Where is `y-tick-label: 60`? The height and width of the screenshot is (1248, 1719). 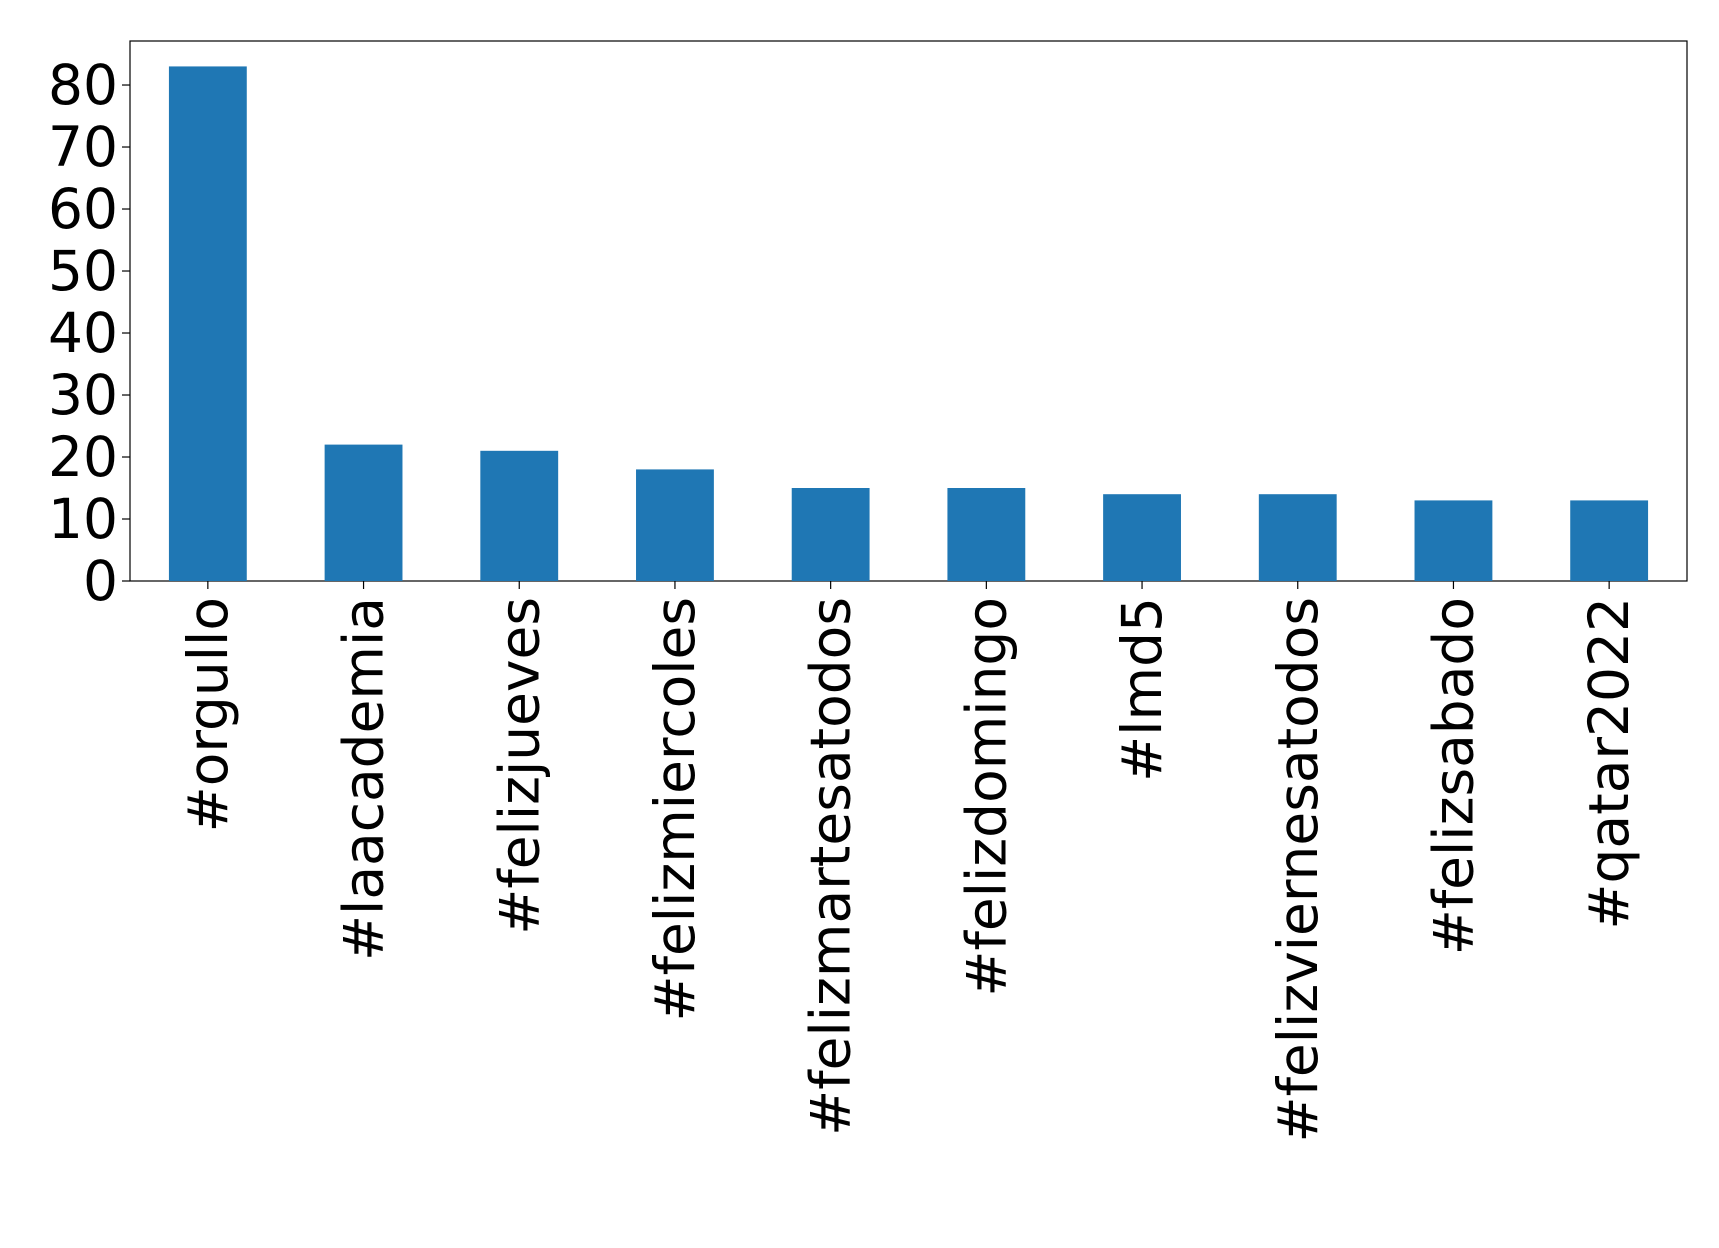 y-tick-label: 60 is located at coordinates (83, 209).